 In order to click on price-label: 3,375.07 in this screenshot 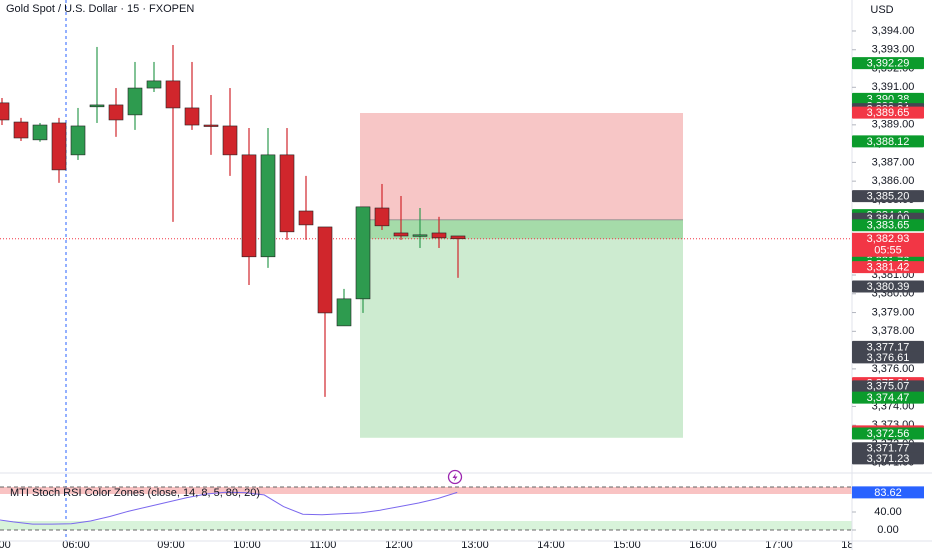, I will do `click(888, 387)`.